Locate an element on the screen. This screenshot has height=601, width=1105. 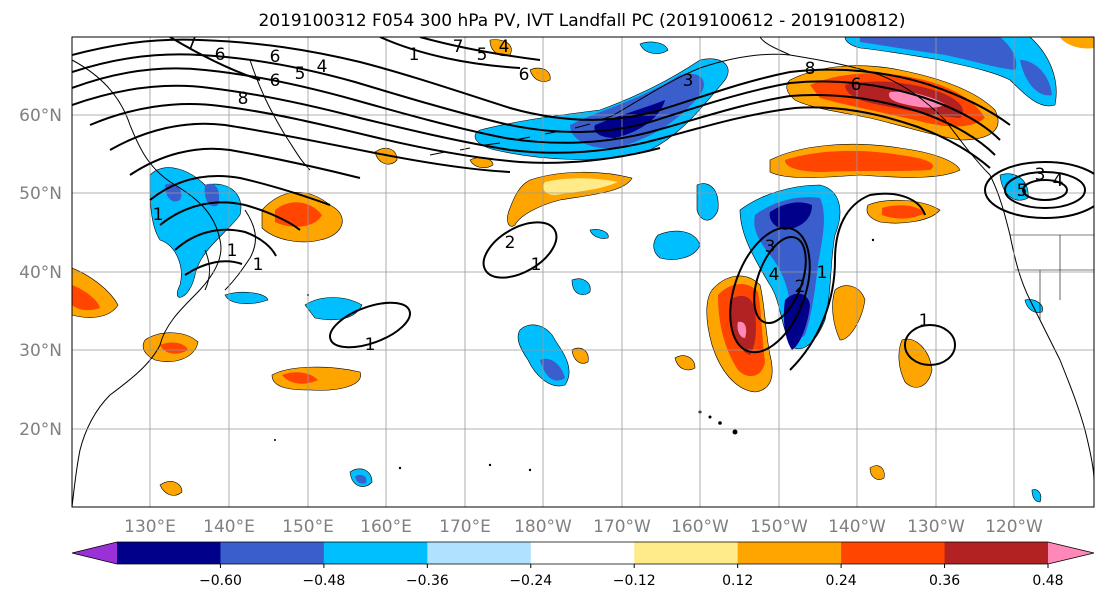
lat-tick-label: 50°N is located at coordinates (40, 194).